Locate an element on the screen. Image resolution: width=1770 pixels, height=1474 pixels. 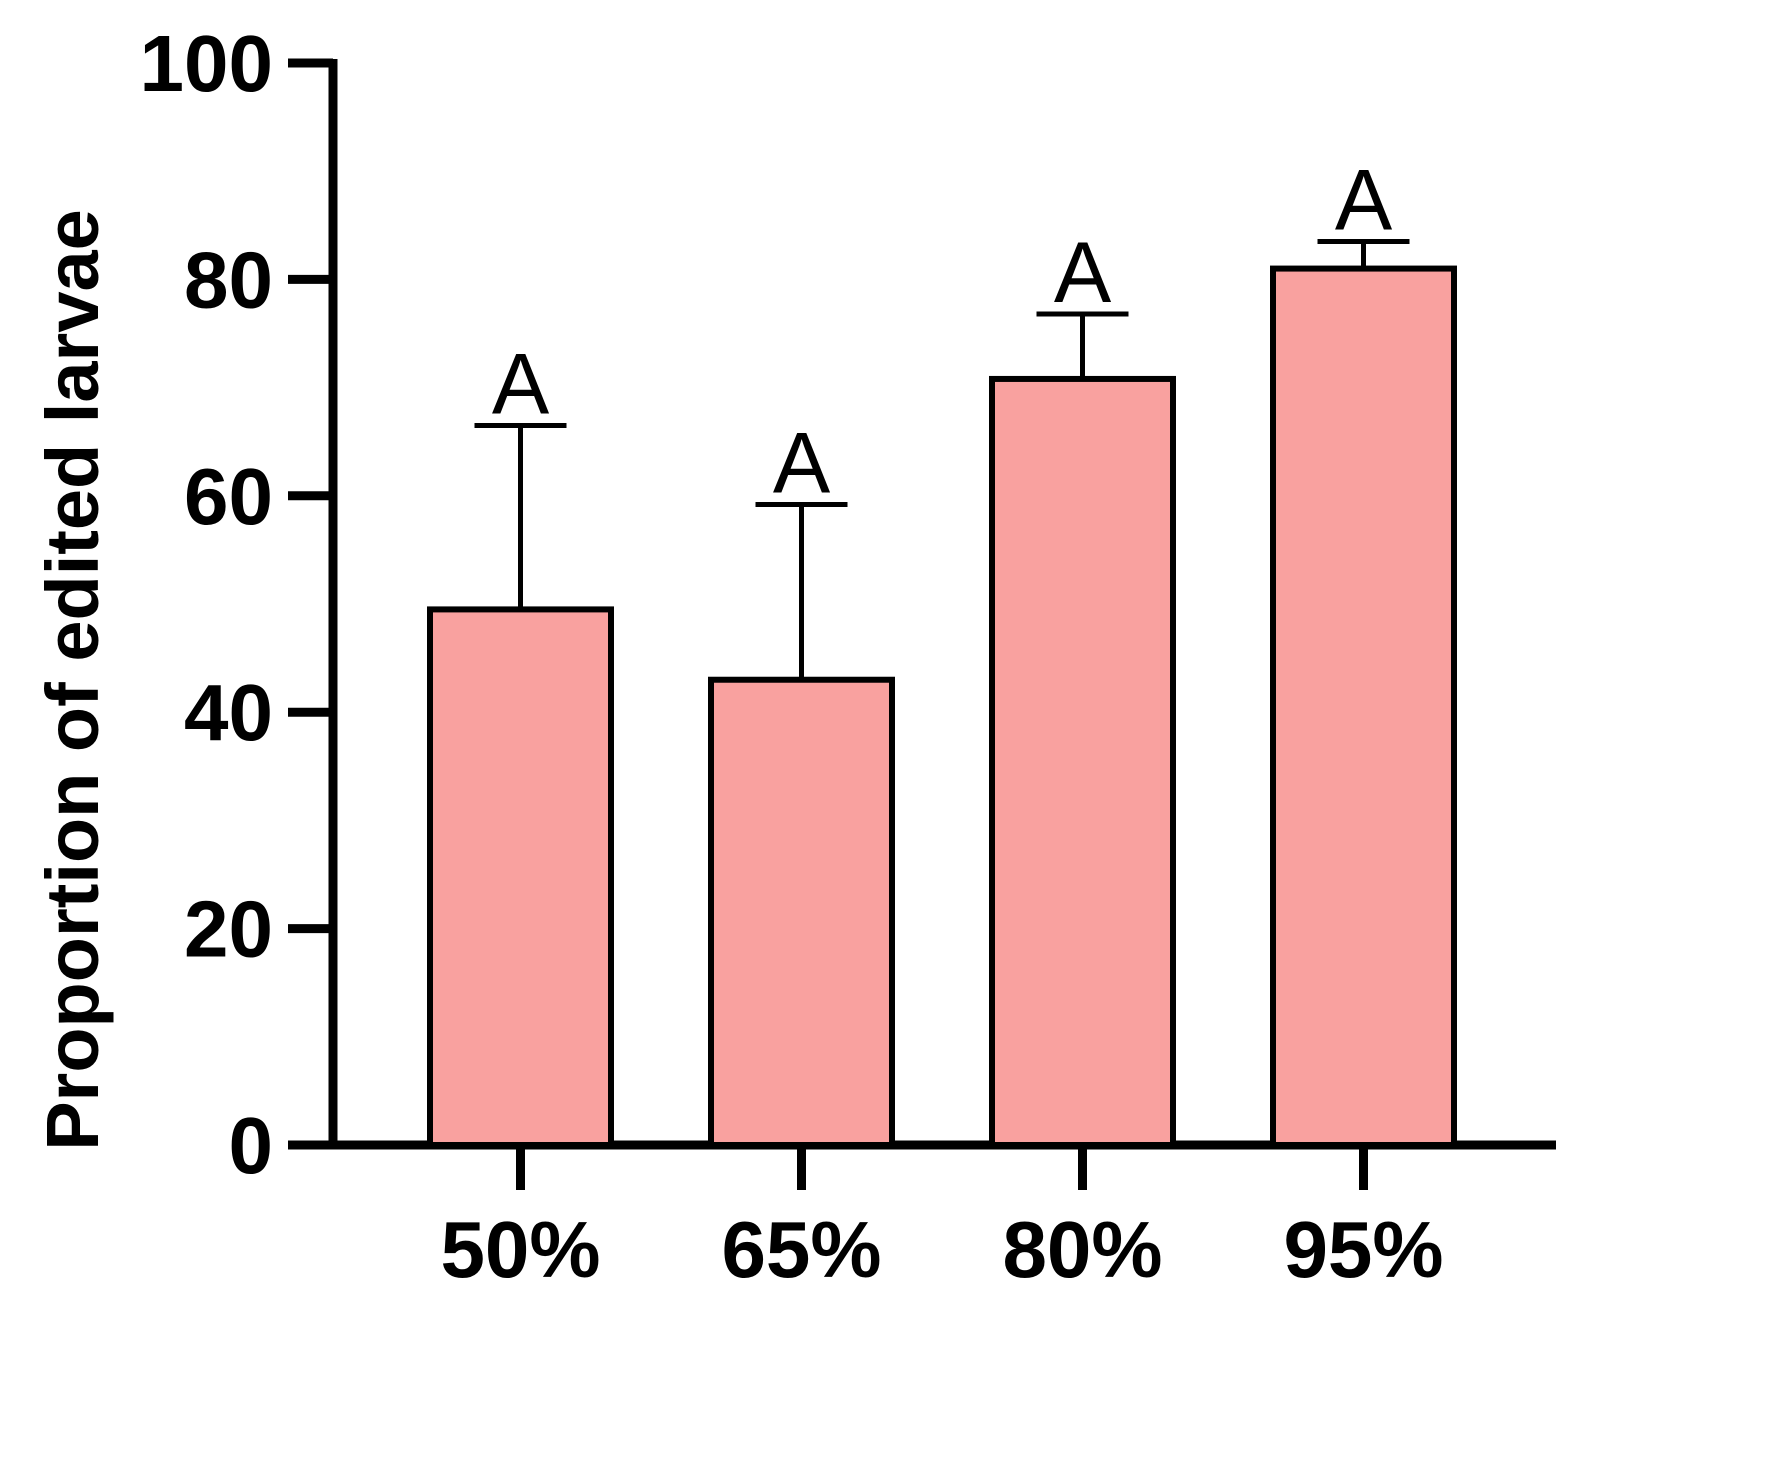
x-tick-label: 50% is located at coordinates (520, 1249).